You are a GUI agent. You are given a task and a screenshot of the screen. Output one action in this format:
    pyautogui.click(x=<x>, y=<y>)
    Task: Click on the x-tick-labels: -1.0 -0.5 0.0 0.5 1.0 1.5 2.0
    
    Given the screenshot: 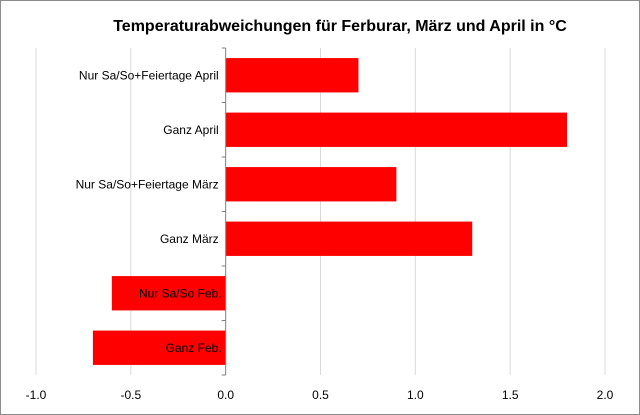 What is the action you would take?
    pyautogui.click(x=320, y=395)
    